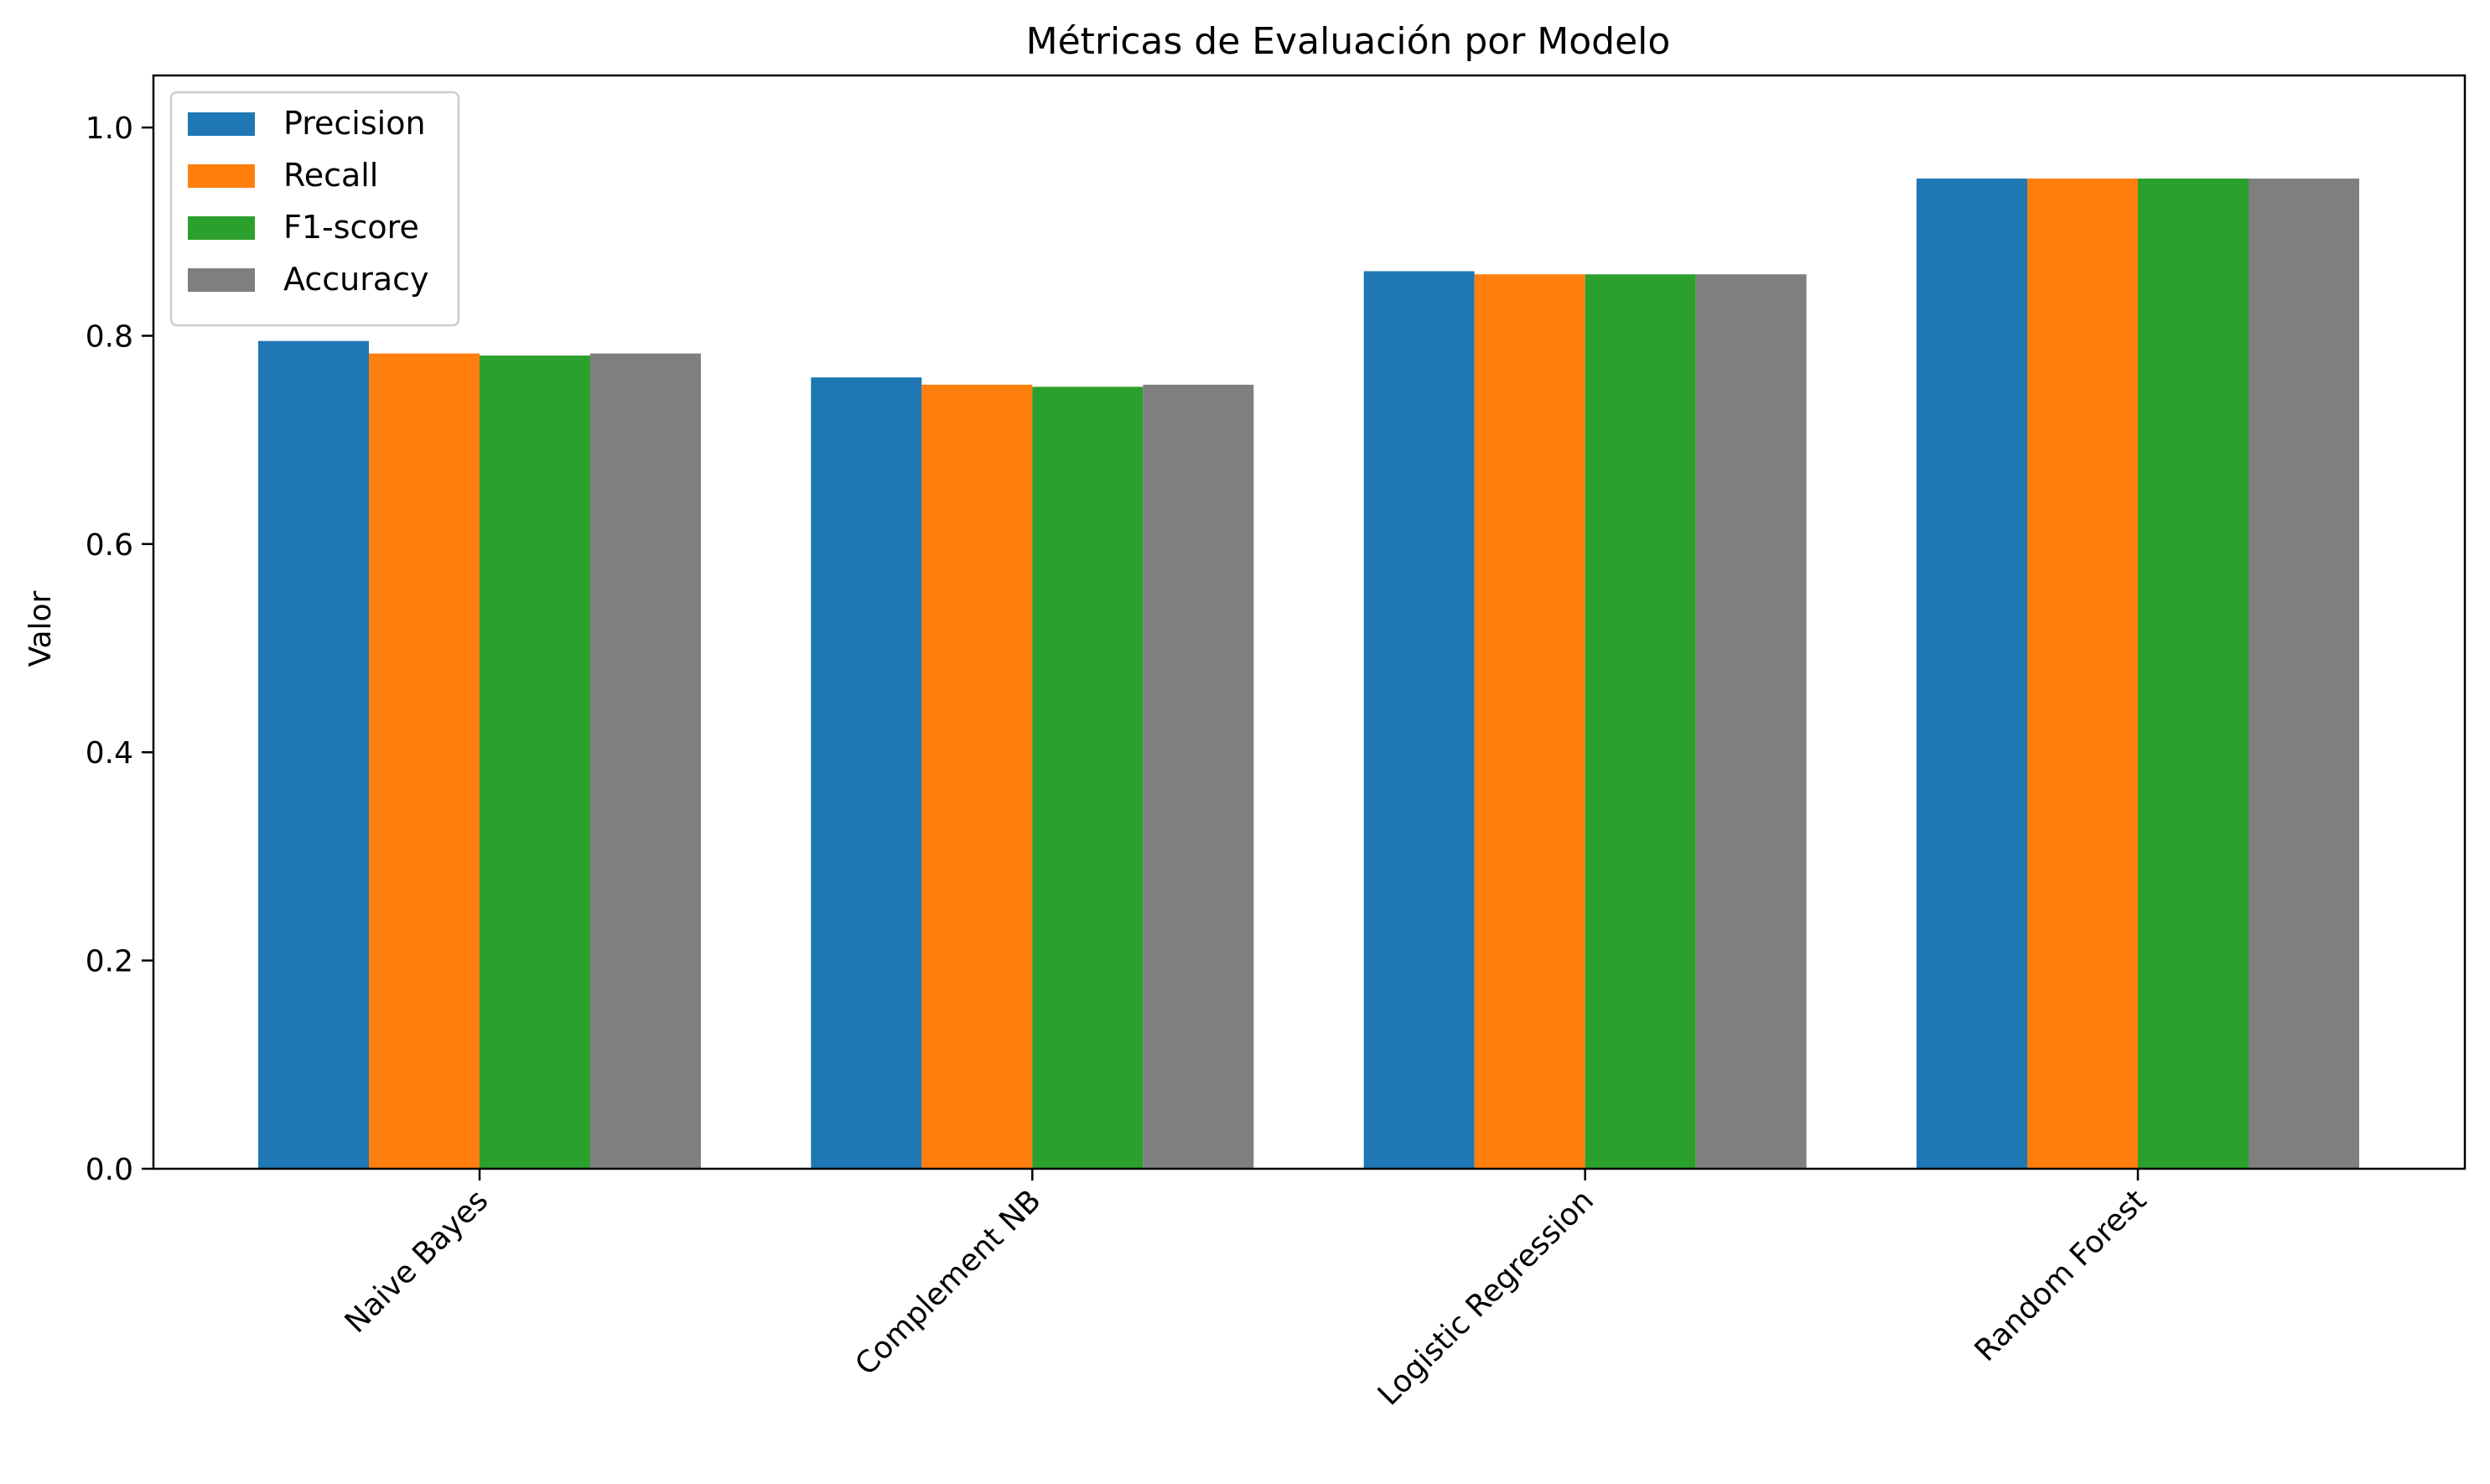 This screenshot has height=1484, width=2490. What do you see at coordinates (977, 776) in the screenshot?
I see `bar-recall-complement-nb` at bounding box center [977, 776].